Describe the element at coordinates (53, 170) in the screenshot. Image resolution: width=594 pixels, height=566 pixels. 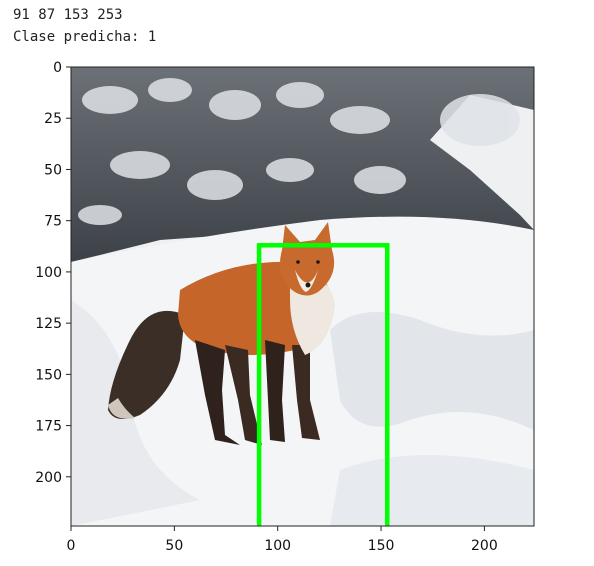
I see `y-tick-label: 50` at that location.